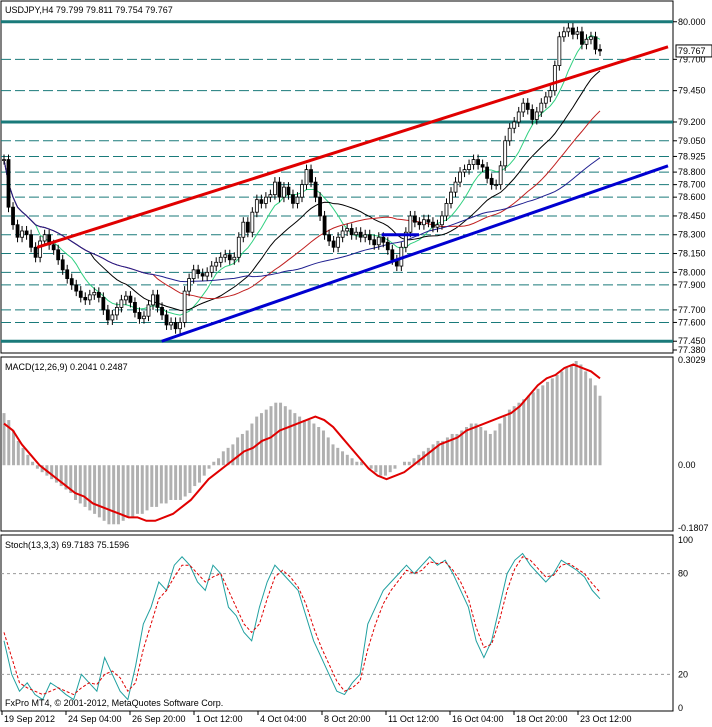 The height and width of the screenshot is (727, 712). I want to click on price-title: USDJPY,H4 79.799 79.811 79.754 79.767, so click(89, 10).